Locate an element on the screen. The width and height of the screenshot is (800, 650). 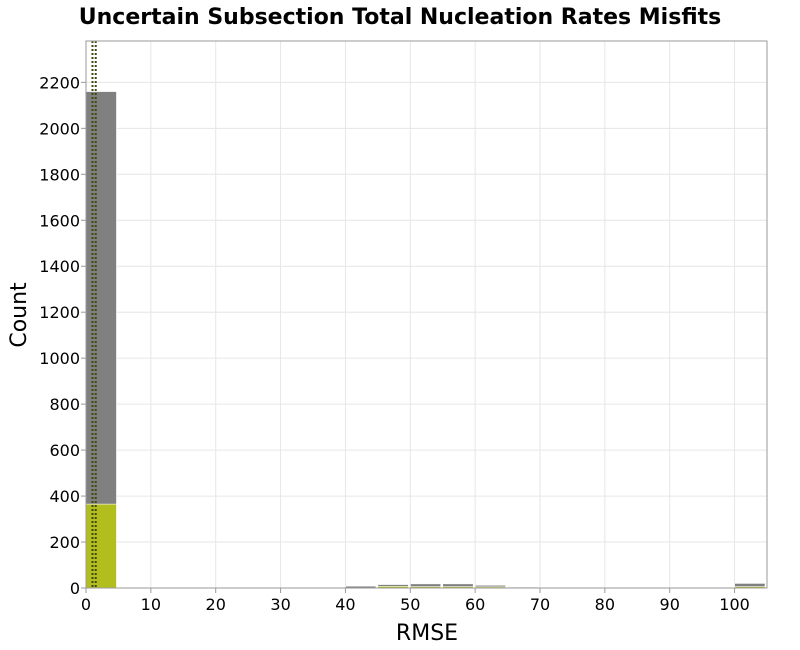
y-tick-label: 0 is located at coordinates (75, 588).